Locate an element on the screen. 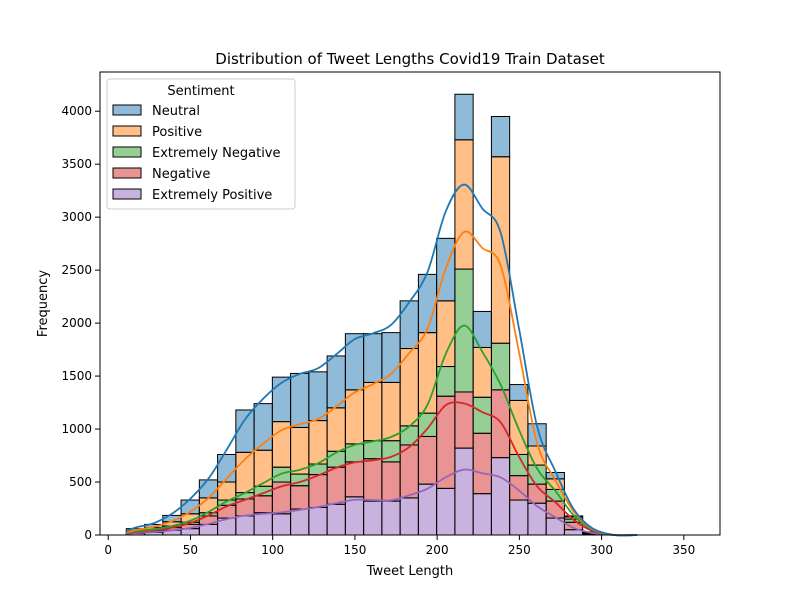 Image resolution: width=800 pixels, height=600 pixels. x-axis: 0 50 100 150 200 250 300 350 is located at coordinates (399, 546).